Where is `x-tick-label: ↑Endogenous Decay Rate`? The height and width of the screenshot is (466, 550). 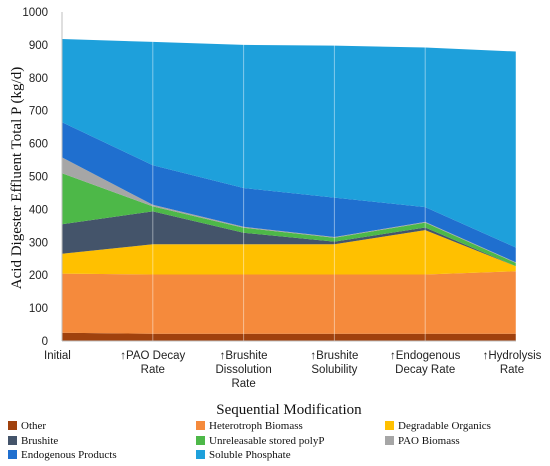
x-tick-label: ↑Endogenous Decay Rate is located at coordinates (425, 363).